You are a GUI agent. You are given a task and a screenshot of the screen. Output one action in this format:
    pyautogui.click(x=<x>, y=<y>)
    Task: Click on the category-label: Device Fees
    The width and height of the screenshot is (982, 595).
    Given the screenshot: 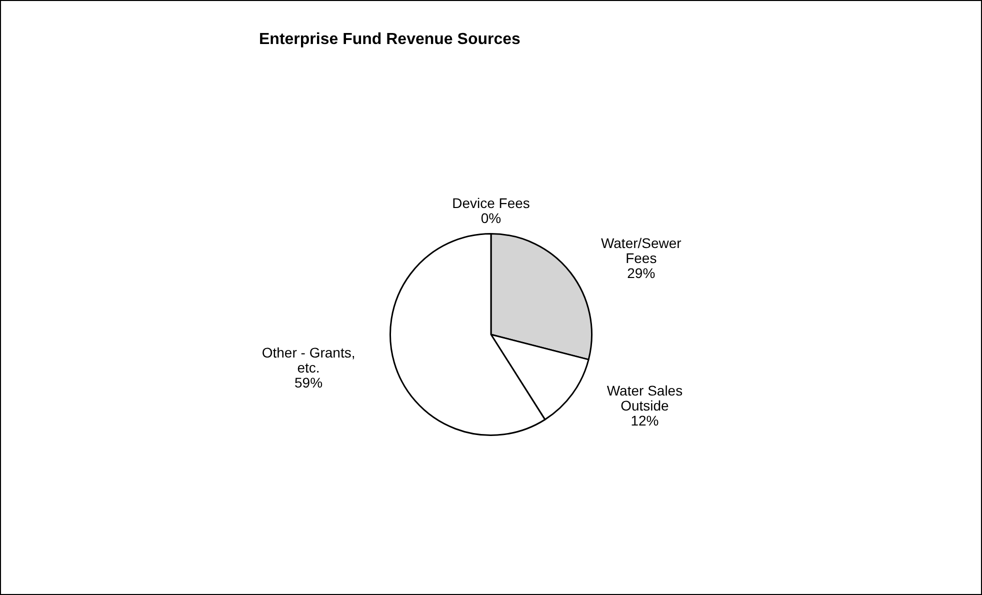 What is the action you would take?
    pyautogui.click(x=491, y=203)
    